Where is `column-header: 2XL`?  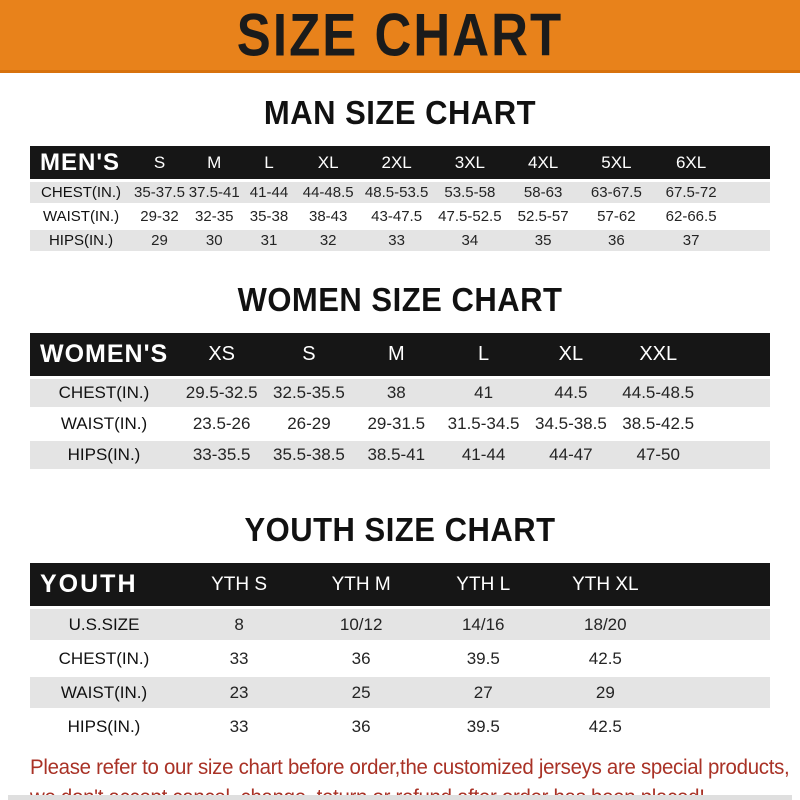 column-header: 2XL is located at coordinates (396, 162).